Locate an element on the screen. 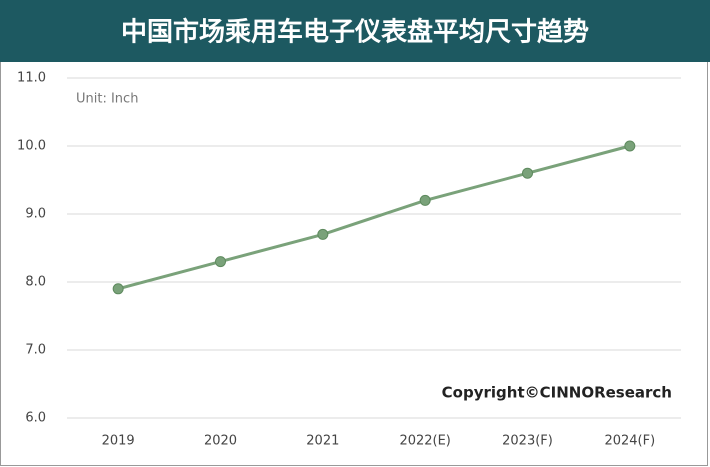  x-tick-label: 2020 is located at coordinates (220, 441).